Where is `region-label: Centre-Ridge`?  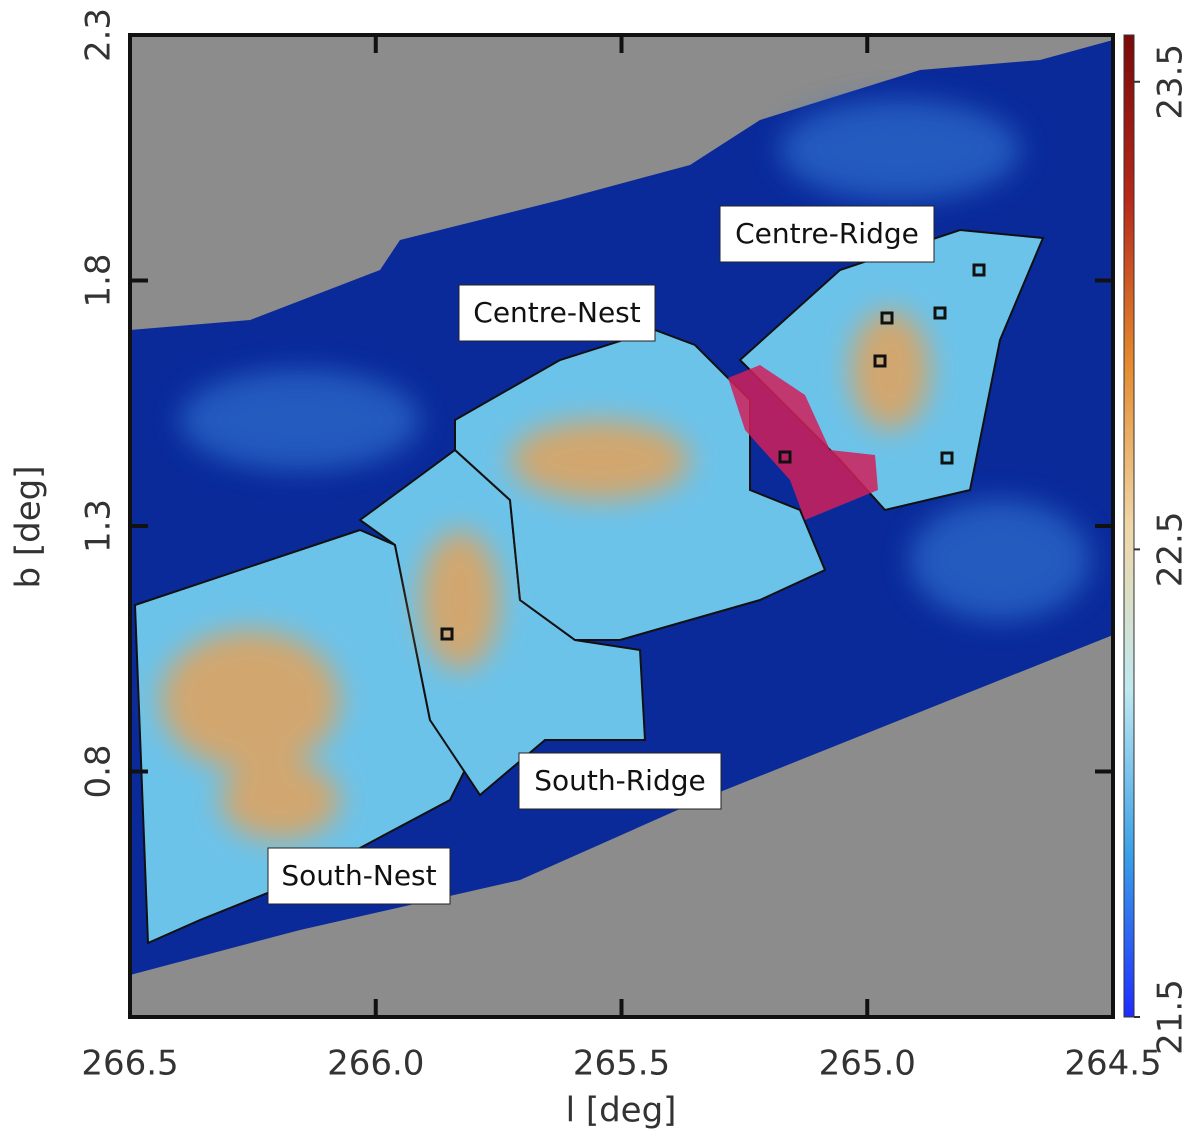 region-label: Centre-Ridge is located at coordinates (827, 233).